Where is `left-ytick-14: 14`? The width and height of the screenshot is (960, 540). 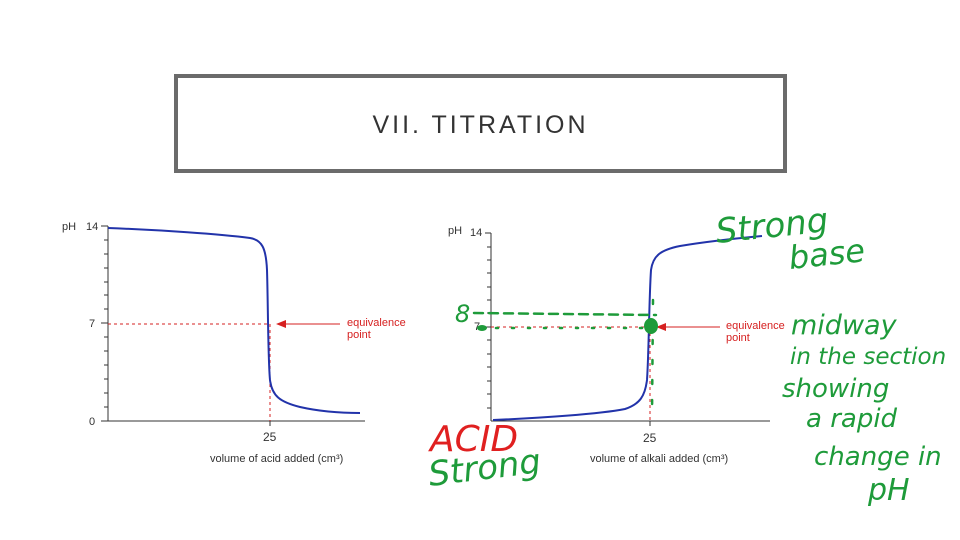
left-ytick-14: 14 is located at coordinates (92, 227).